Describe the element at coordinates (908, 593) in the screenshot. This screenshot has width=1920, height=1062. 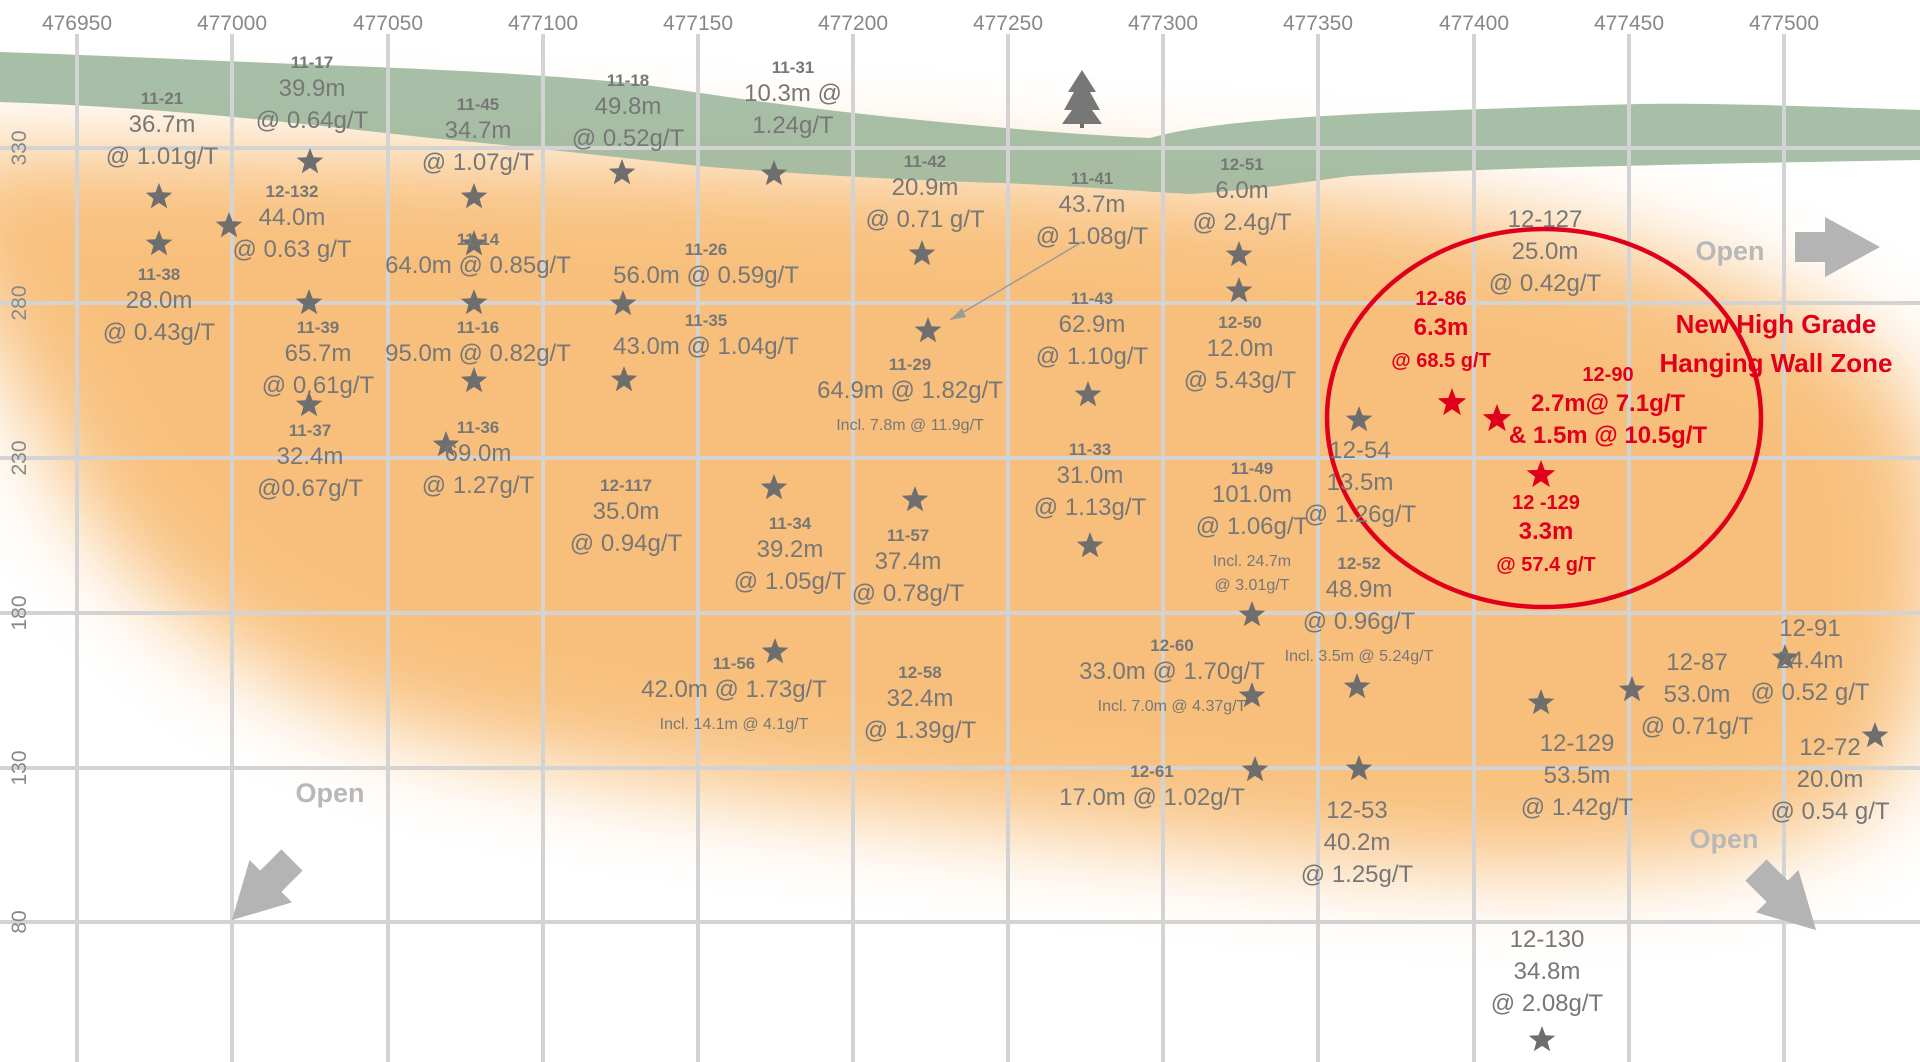
I see `drill-hole-label: @ 0.78g/T` at that location.